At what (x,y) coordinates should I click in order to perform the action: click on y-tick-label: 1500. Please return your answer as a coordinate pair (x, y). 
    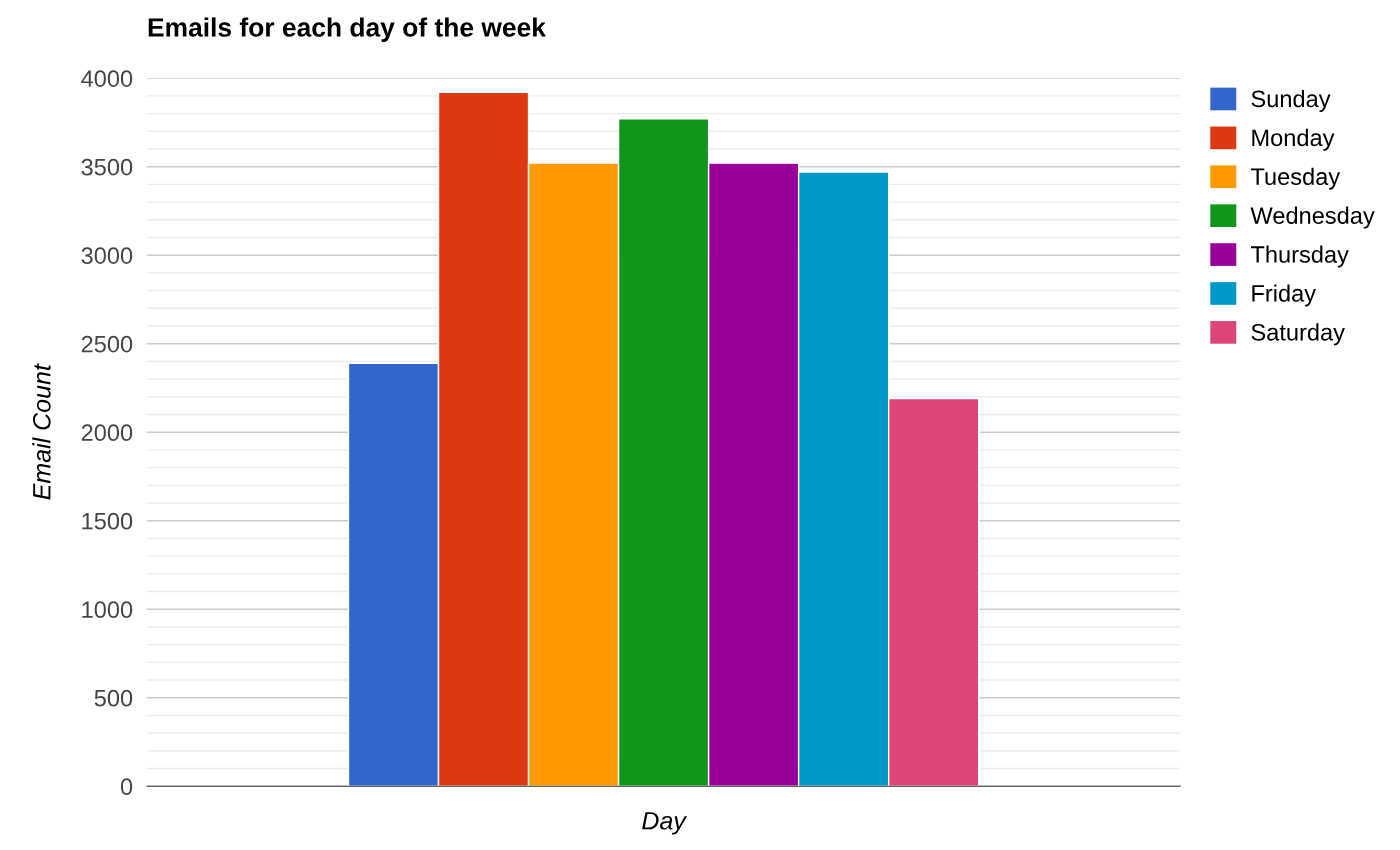
    Looking at the image, I should click on (107, 521).